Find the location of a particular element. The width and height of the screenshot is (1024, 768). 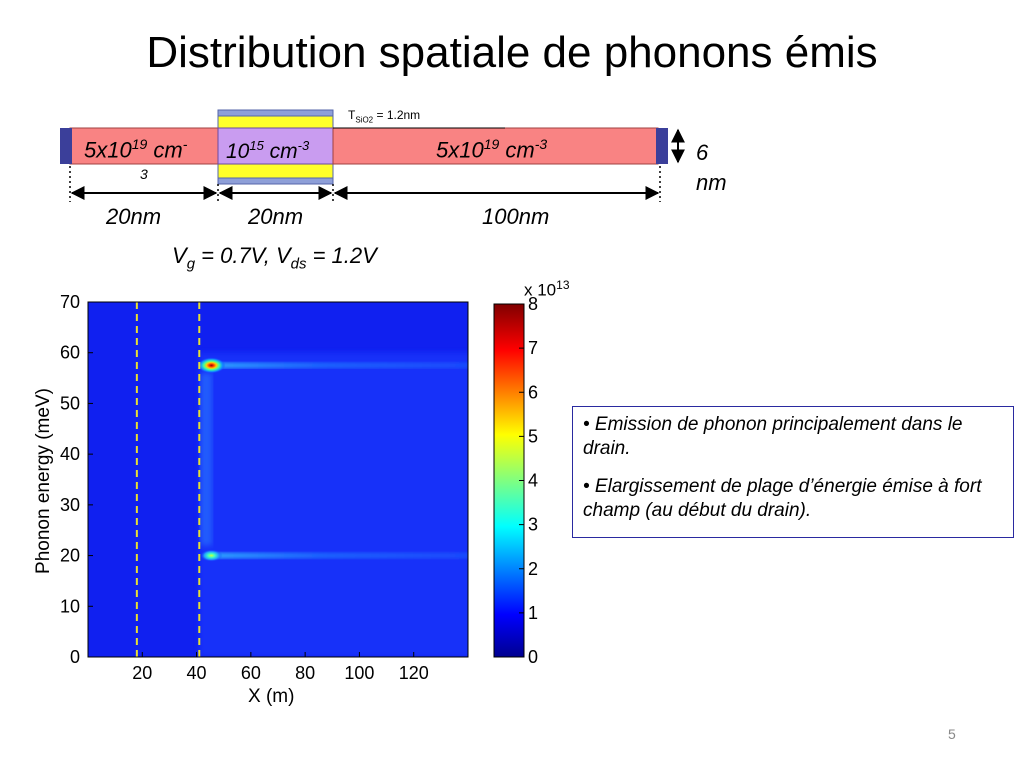

top-oxide is located at coordinates (275, 122).